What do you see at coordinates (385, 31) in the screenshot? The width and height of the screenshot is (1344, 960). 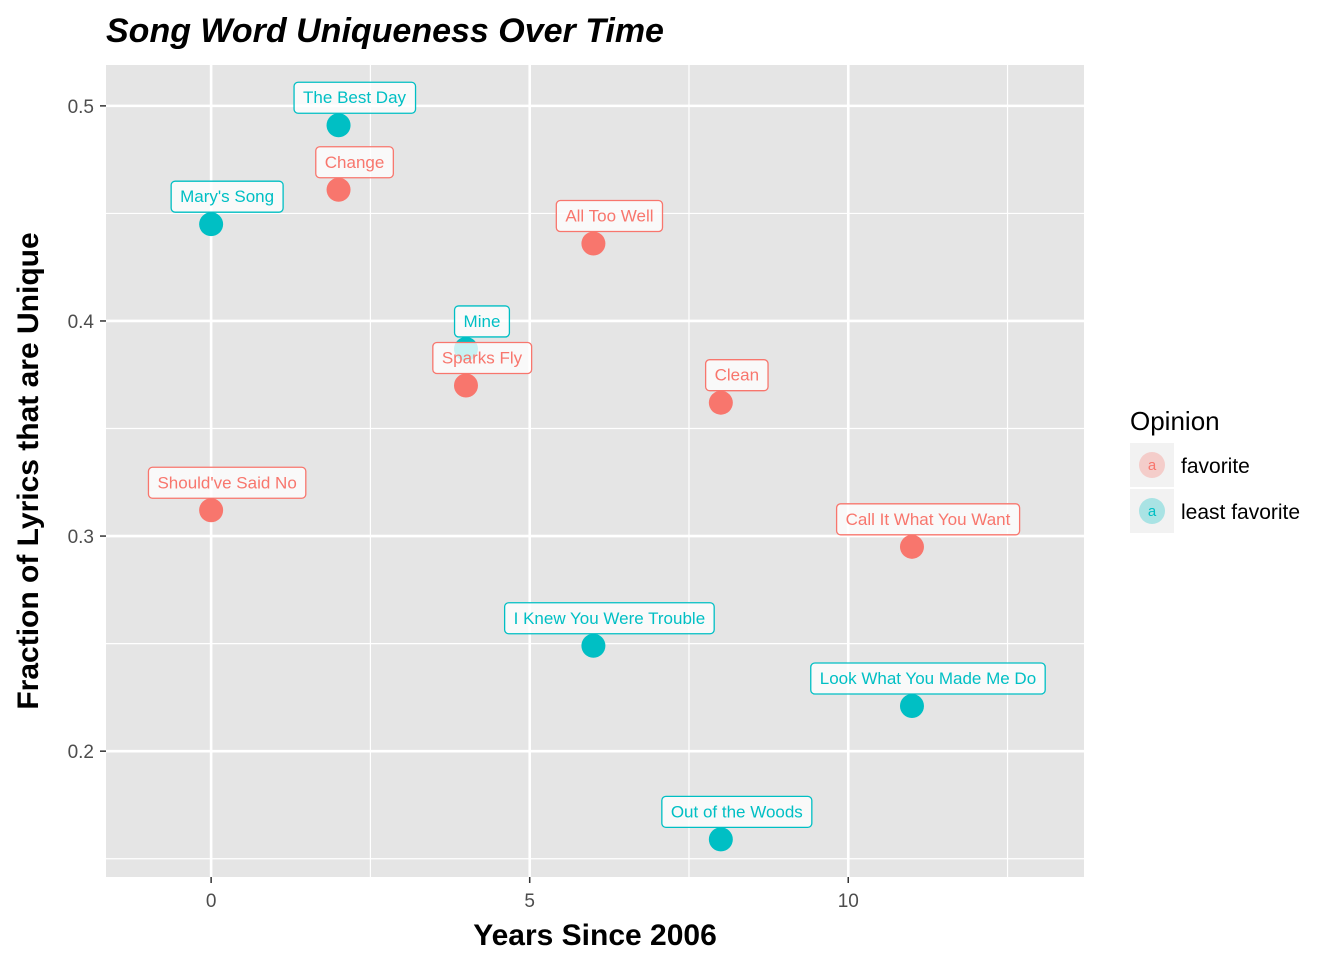 I see `chart-title: Song Word Uniqueness Over Time` at bounding box center [385, 31].